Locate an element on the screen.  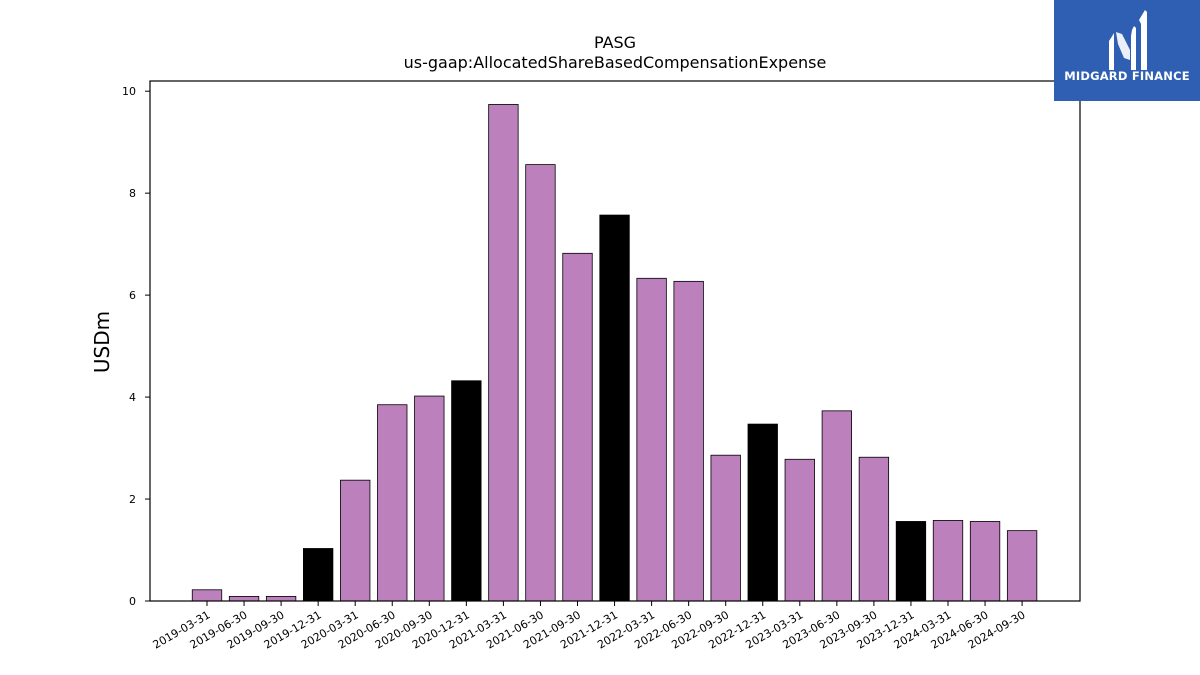
y-tick-label: 8 is located at coordinates (132, 193).